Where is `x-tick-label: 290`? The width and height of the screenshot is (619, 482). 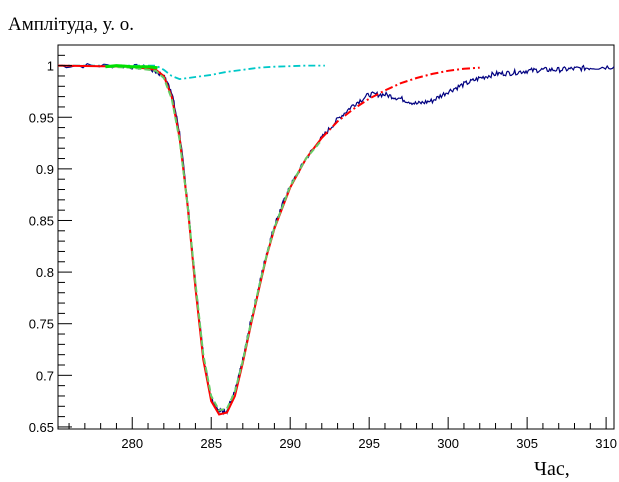 x-tick-label: 290 is located at coordinates (290, 443).